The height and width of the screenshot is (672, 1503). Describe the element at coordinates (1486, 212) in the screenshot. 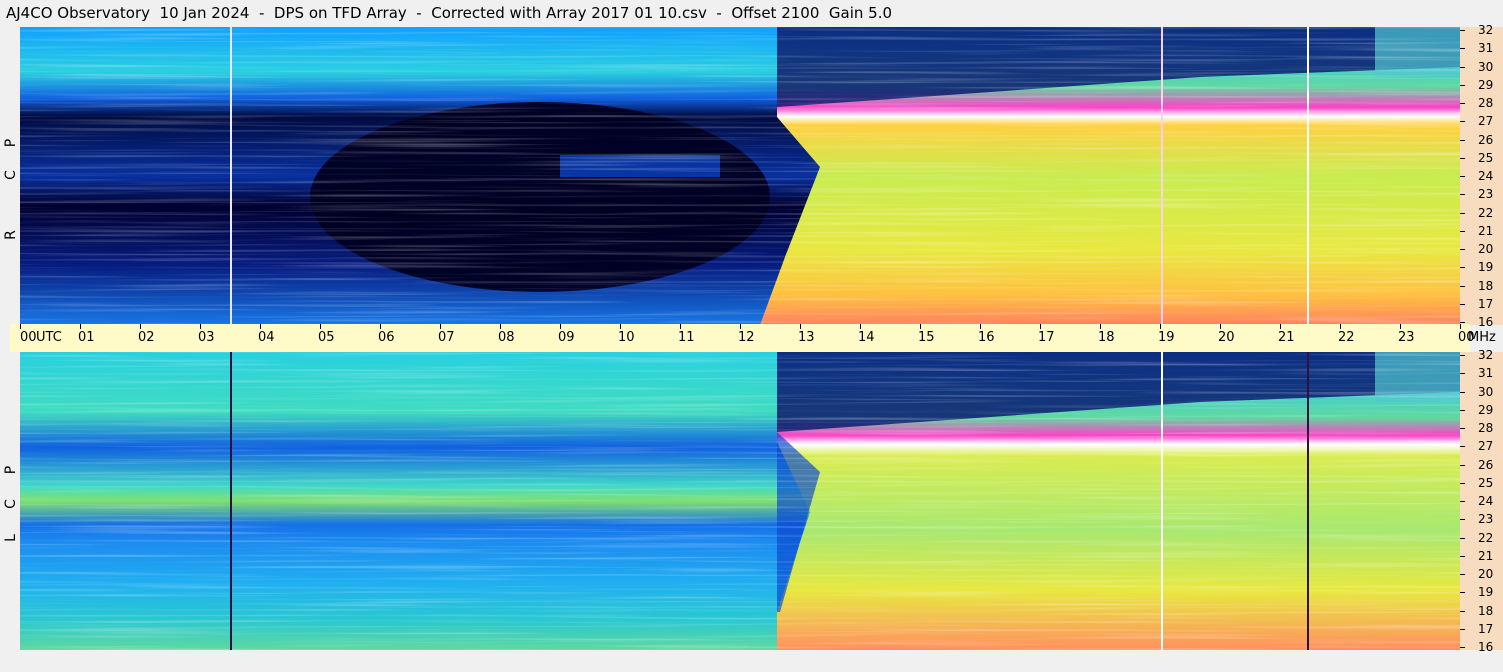

I see `mhz-tick-label: 22` at that location.